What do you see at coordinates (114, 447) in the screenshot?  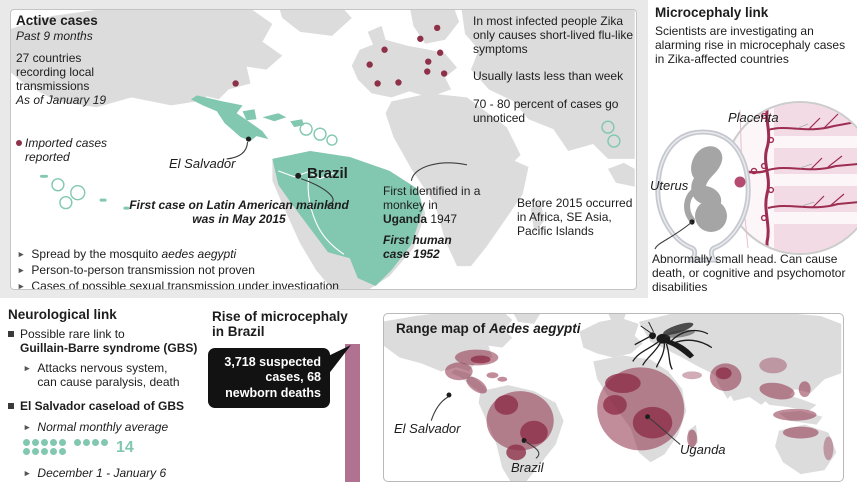 I see `gbs-dot-chart: 14` at bounding box center [114, 447].